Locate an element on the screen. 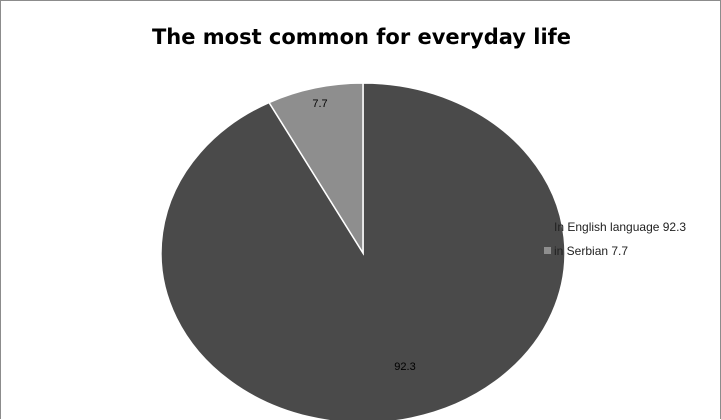  data-label-2: 7.7 is located at coordinates (319, 104).